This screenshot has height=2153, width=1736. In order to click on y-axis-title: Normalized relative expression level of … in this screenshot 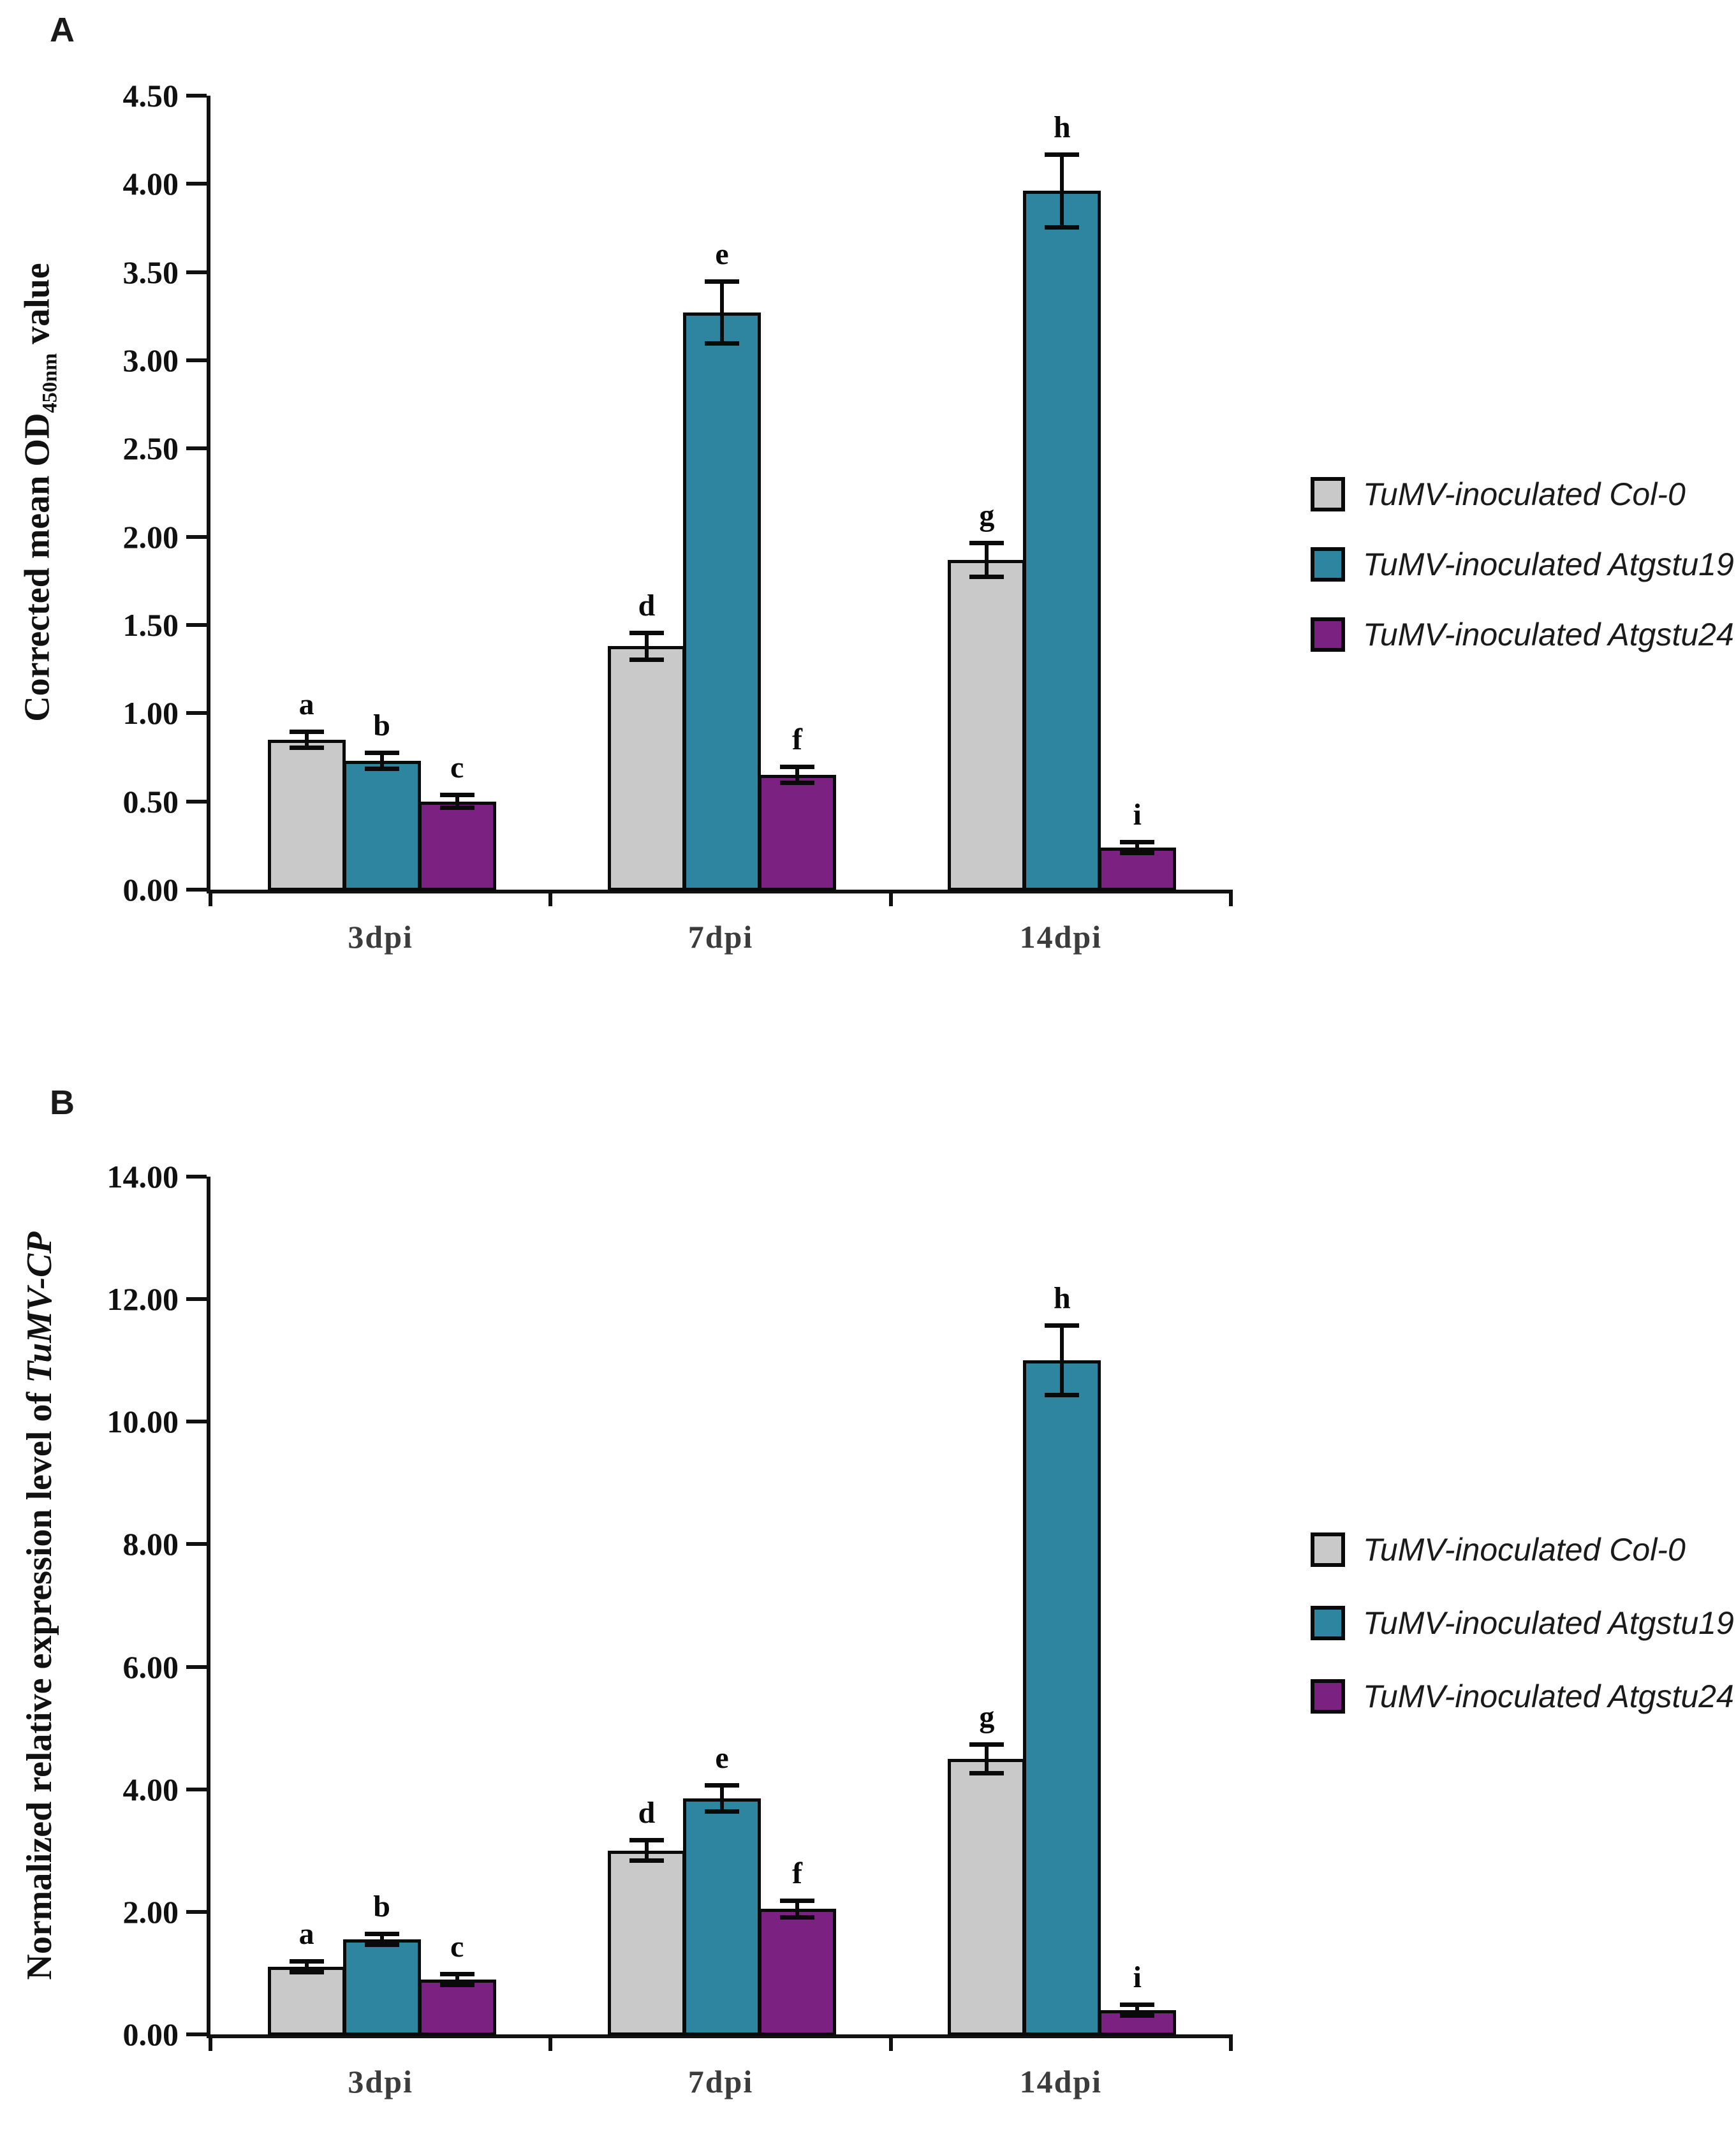, I will do `click(40, 1605)`.